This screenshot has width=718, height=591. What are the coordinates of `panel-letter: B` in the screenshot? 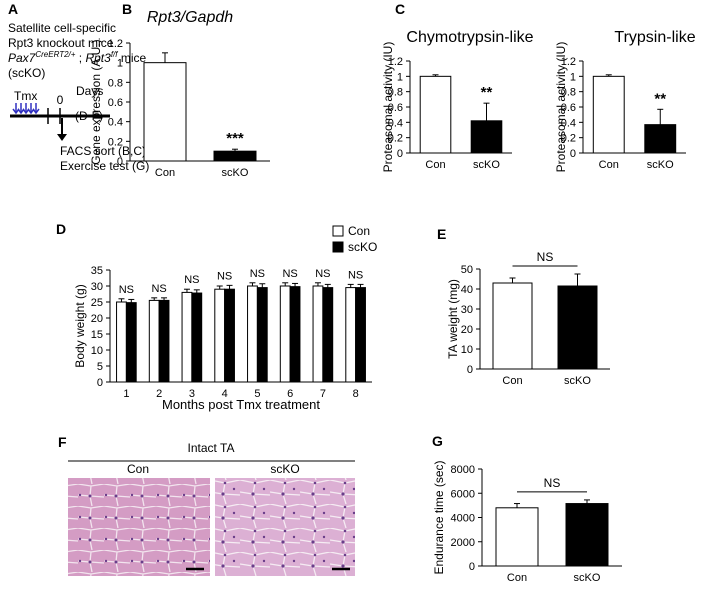 It's located at (127, 9).